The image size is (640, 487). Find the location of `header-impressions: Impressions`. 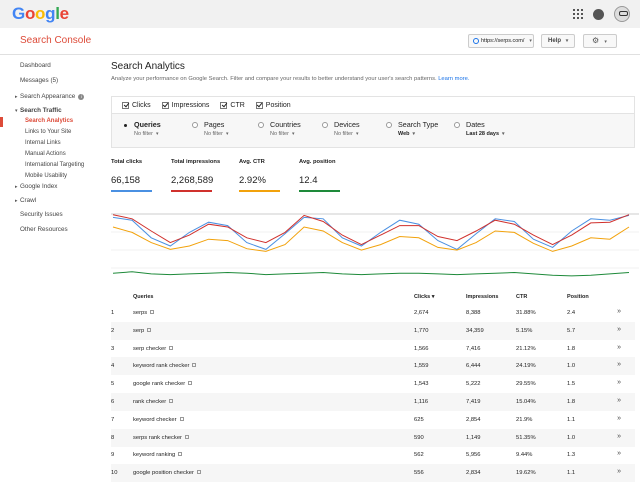

header-impressions: Impressions is located at coordinates (482, 297).